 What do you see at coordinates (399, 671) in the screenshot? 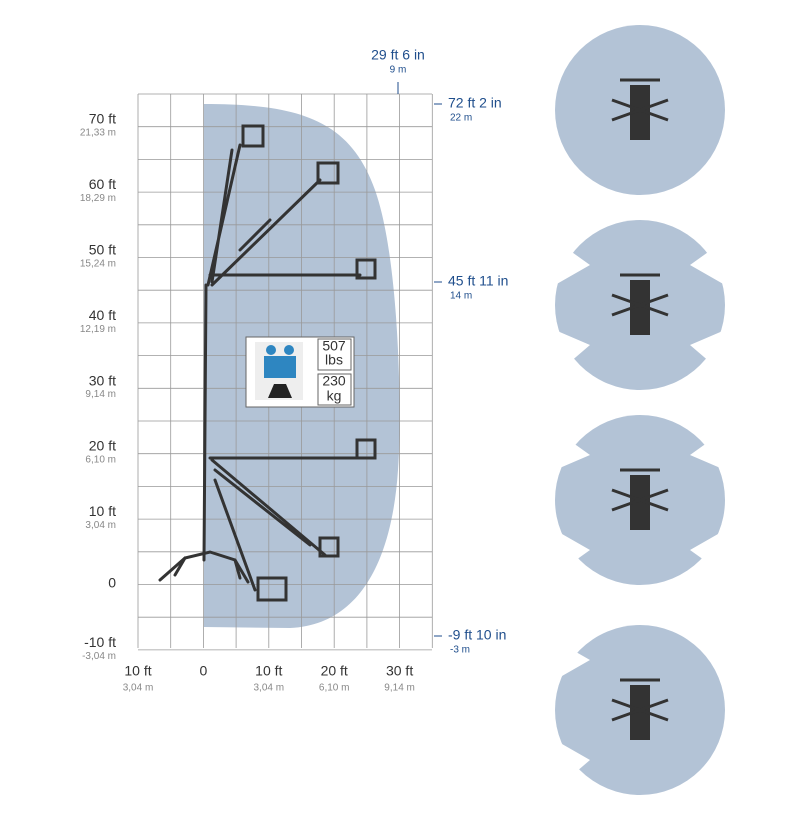
I see `x-label-ft: 30 ft` at bounding box center [399, 671].